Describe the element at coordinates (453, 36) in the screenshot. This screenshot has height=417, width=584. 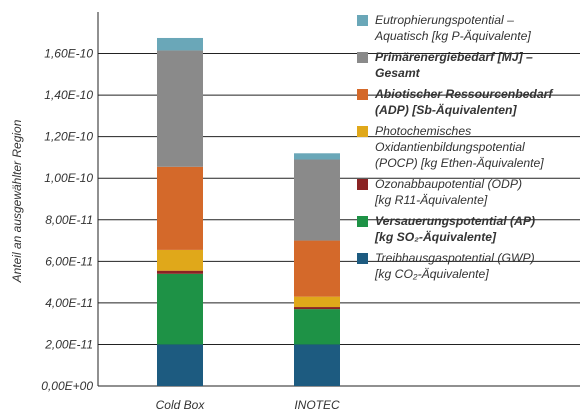
I see `legend-label-line: Aquatisch [kg P-Äquivalente]` at that location.